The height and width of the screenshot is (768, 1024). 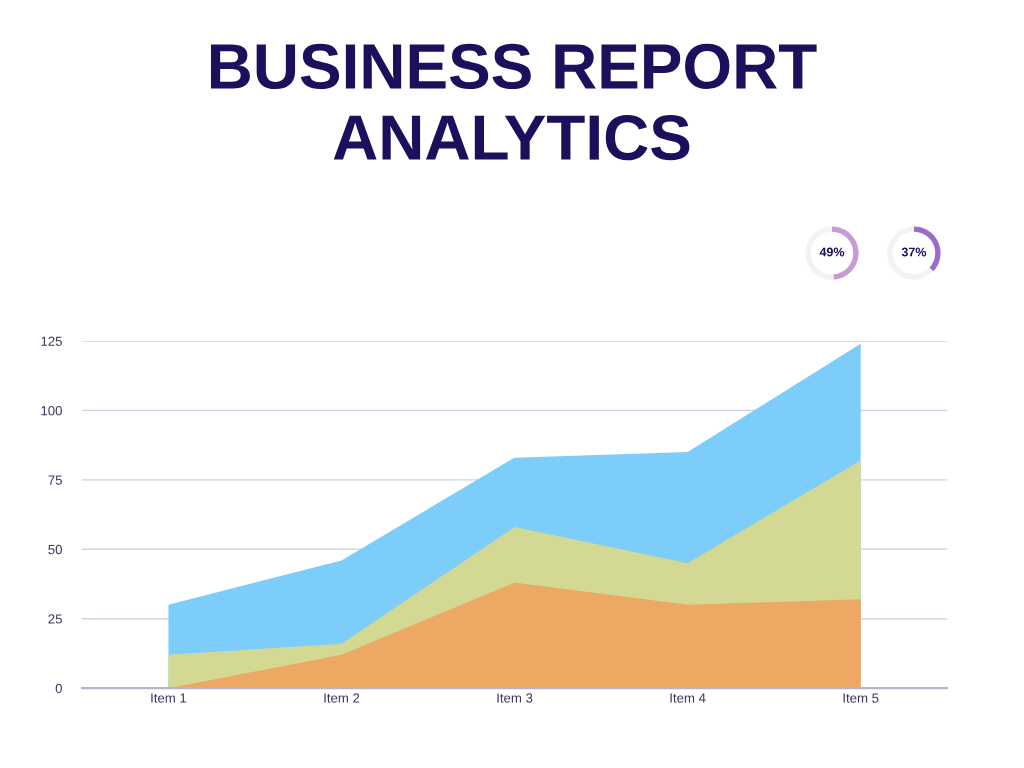 I want to click on x-tick-label: Item 1, so click(x=169, y=698).